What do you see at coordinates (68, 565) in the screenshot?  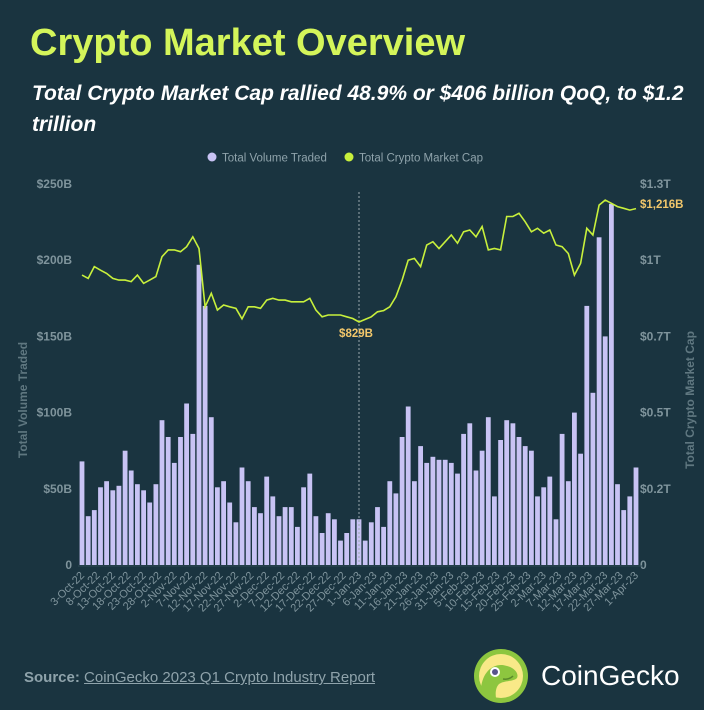 I see `left-axis-tick: 0` at bounding box center [68, 565].